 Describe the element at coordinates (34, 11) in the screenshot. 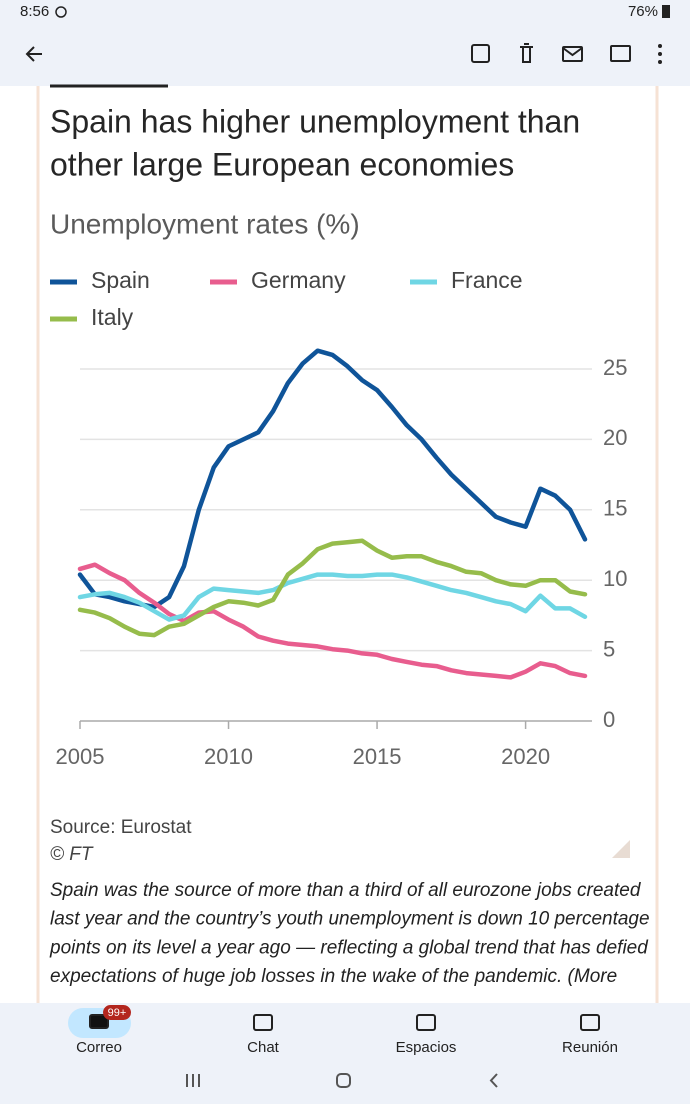

I see `status-time: 8:56` at that location.